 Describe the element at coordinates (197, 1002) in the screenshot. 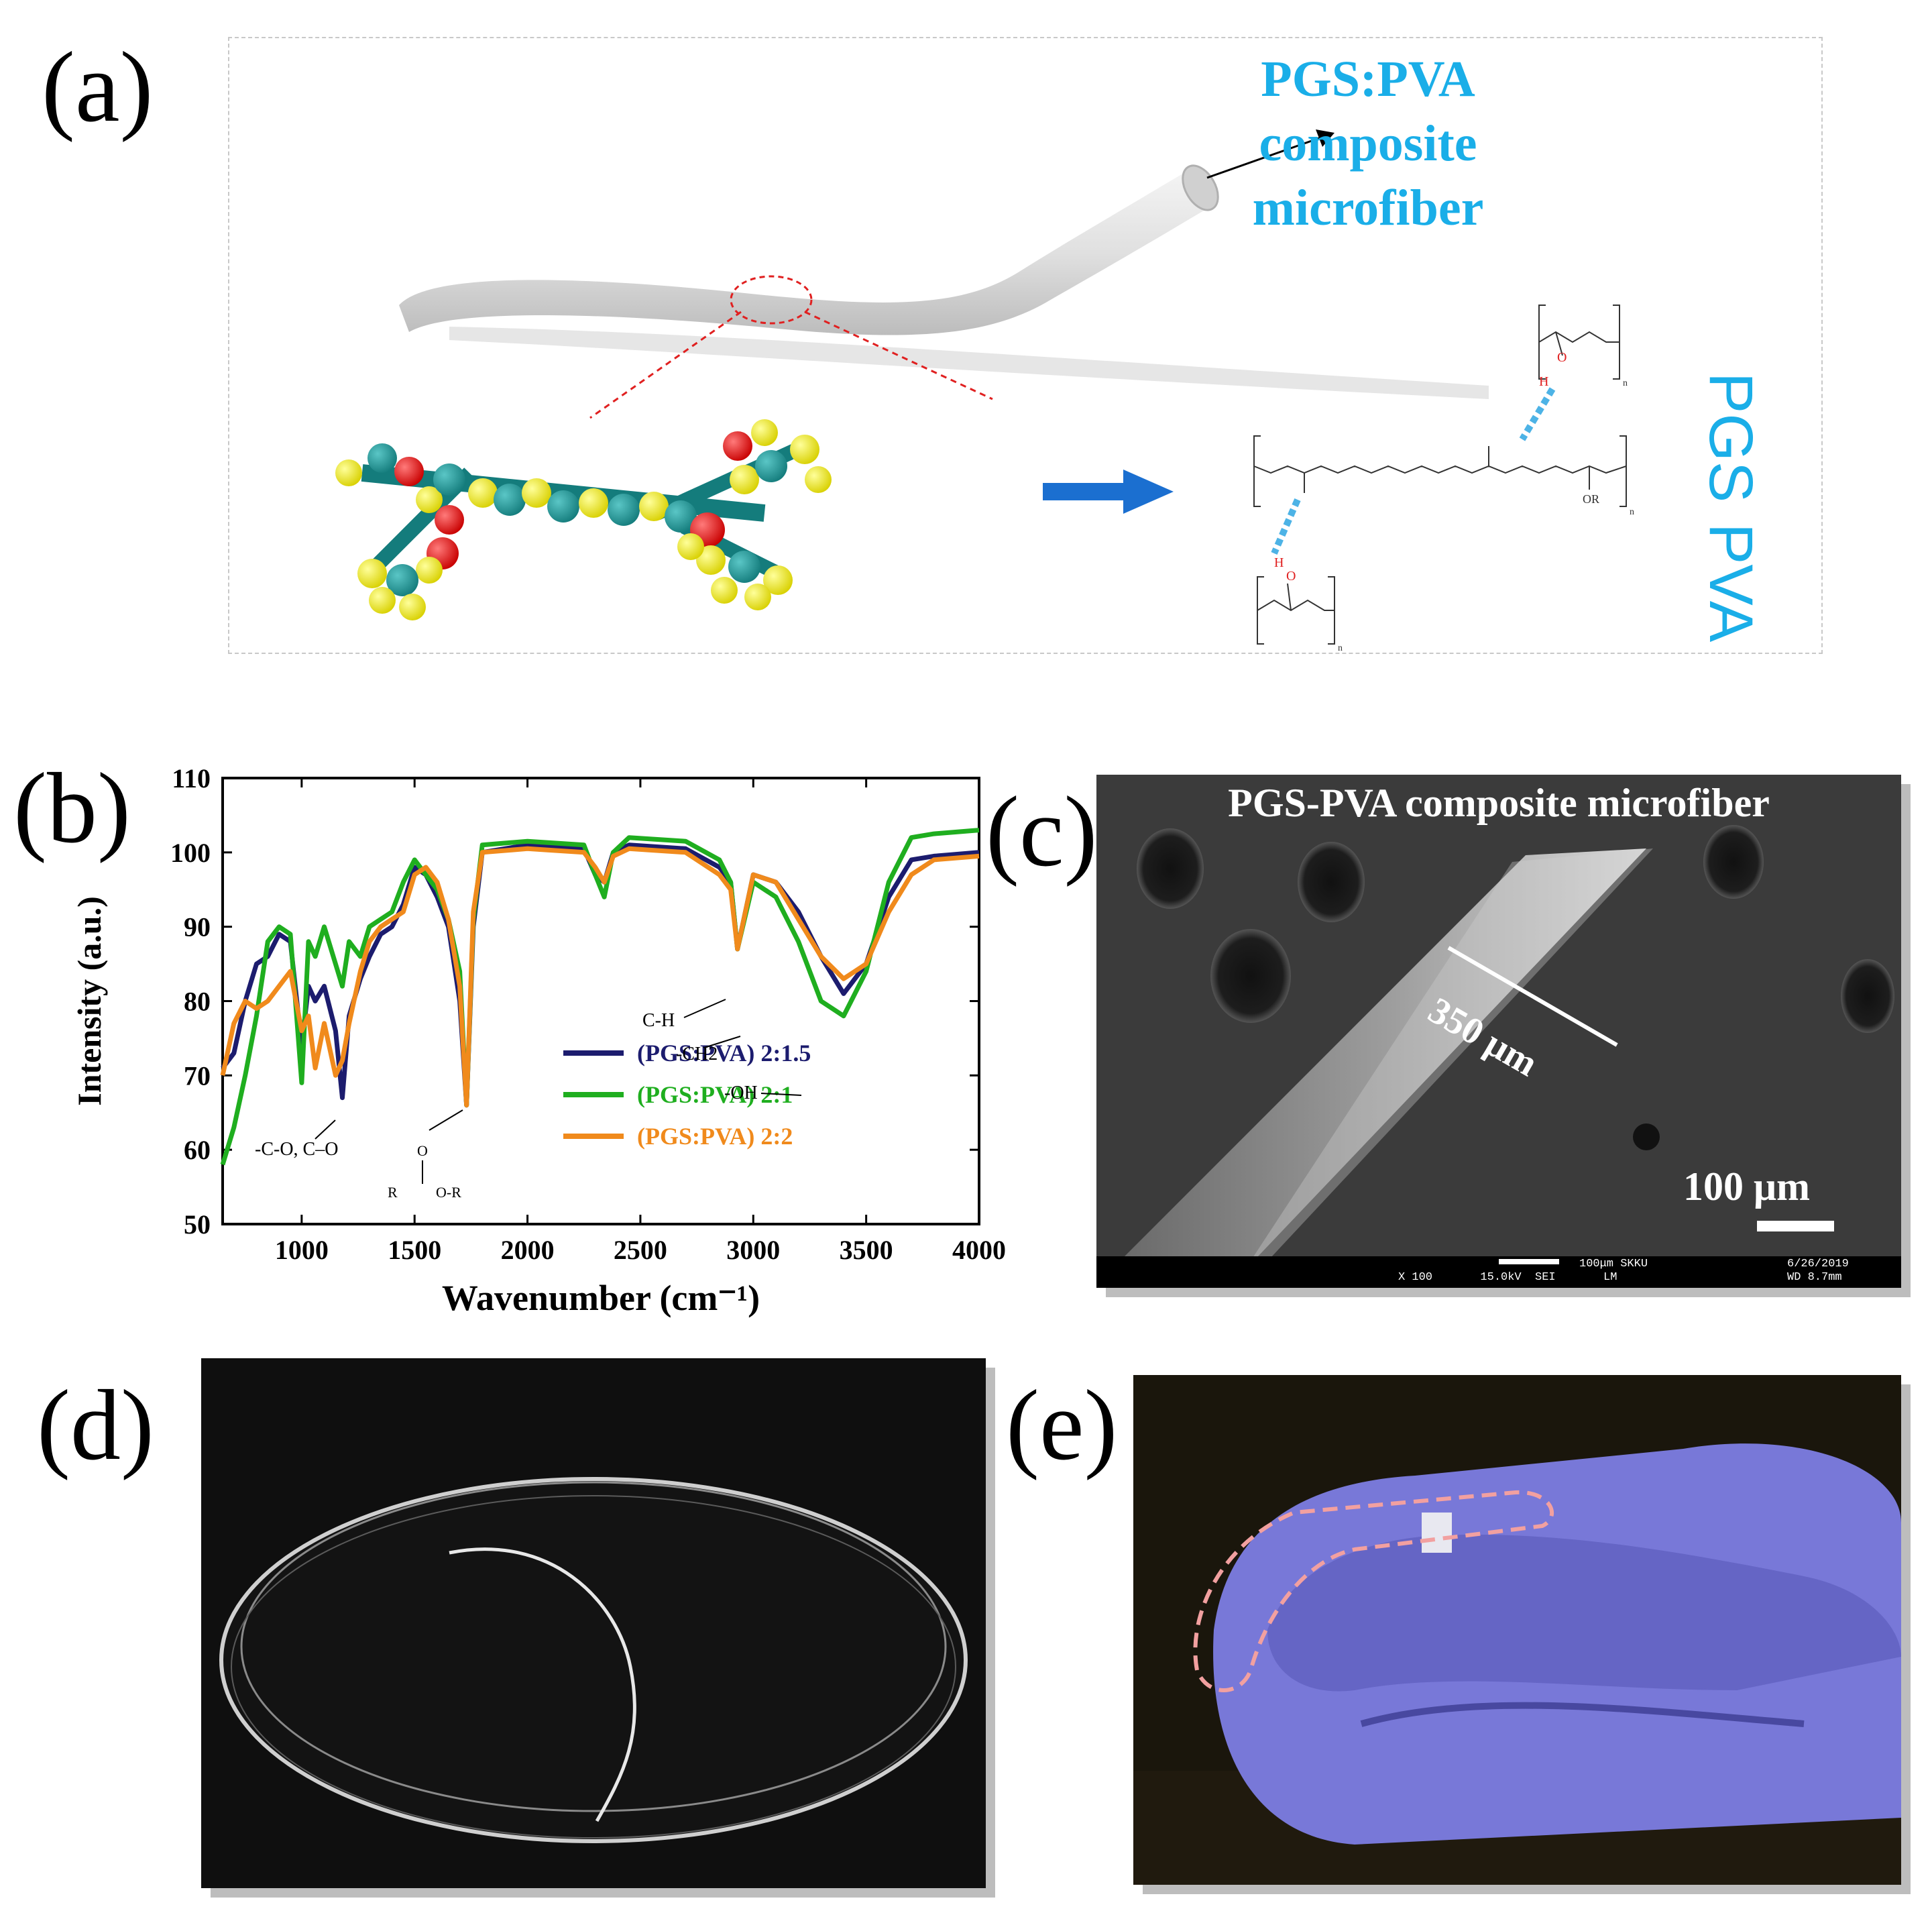

I see `y-tick-label: 80` at that location.